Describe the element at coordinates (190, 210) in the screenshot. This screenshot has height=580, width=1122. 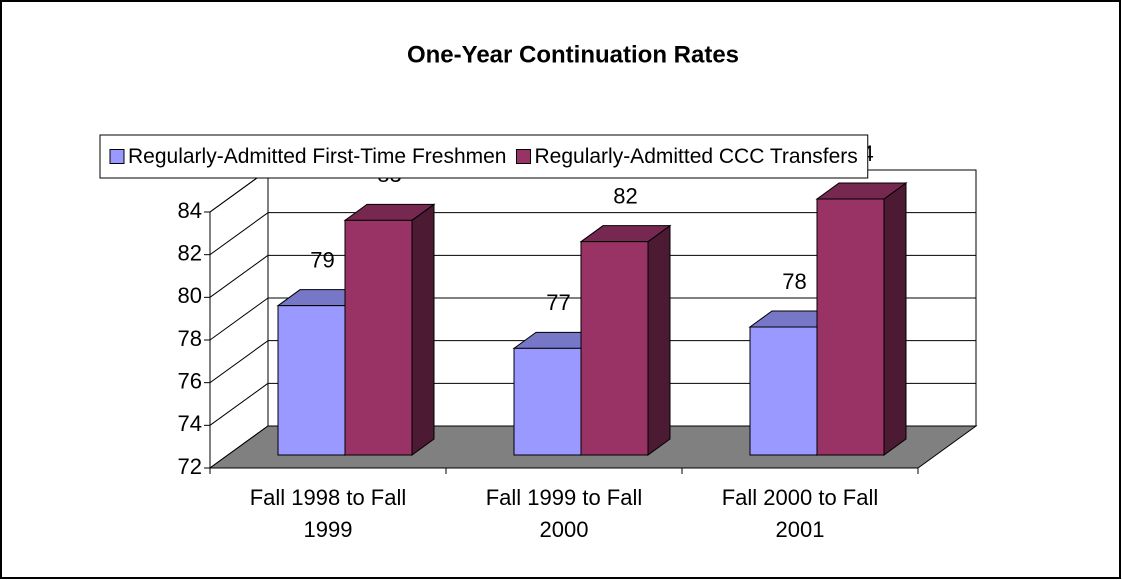
I see `y-tick-label: 84` at that location.